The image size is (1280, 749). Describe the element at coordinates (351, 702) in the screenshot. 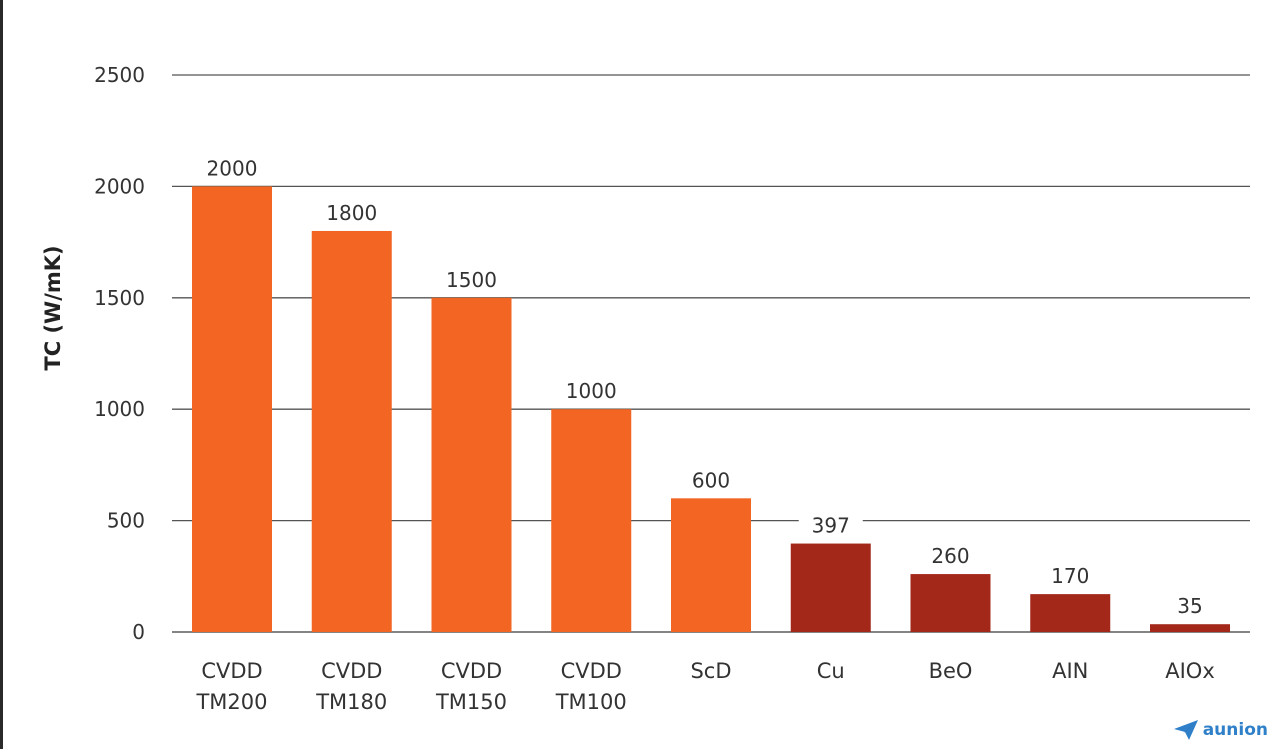

I see `x-category-label: TM180` at that location.